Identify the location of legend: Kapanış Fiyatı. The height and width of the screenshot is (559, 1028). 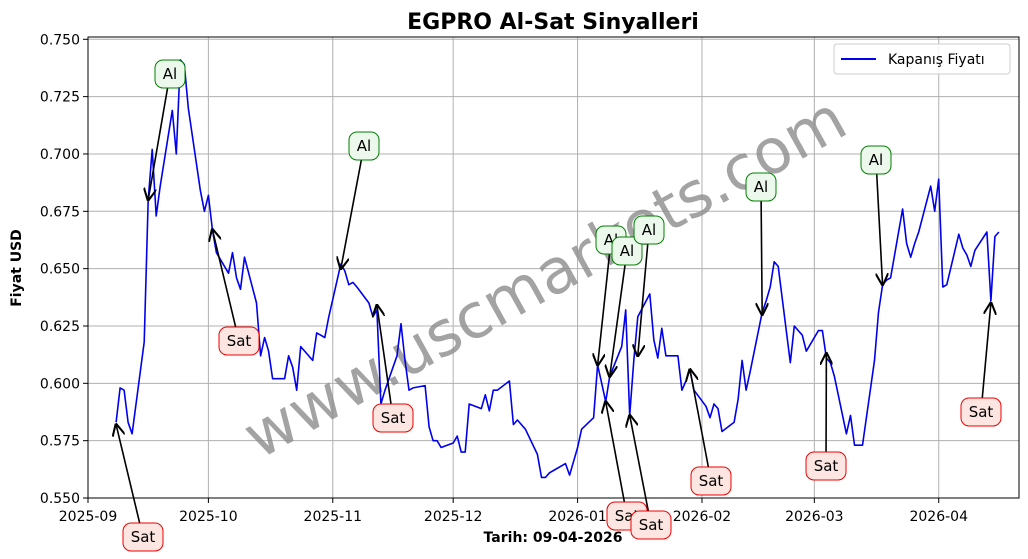
(922, 59).